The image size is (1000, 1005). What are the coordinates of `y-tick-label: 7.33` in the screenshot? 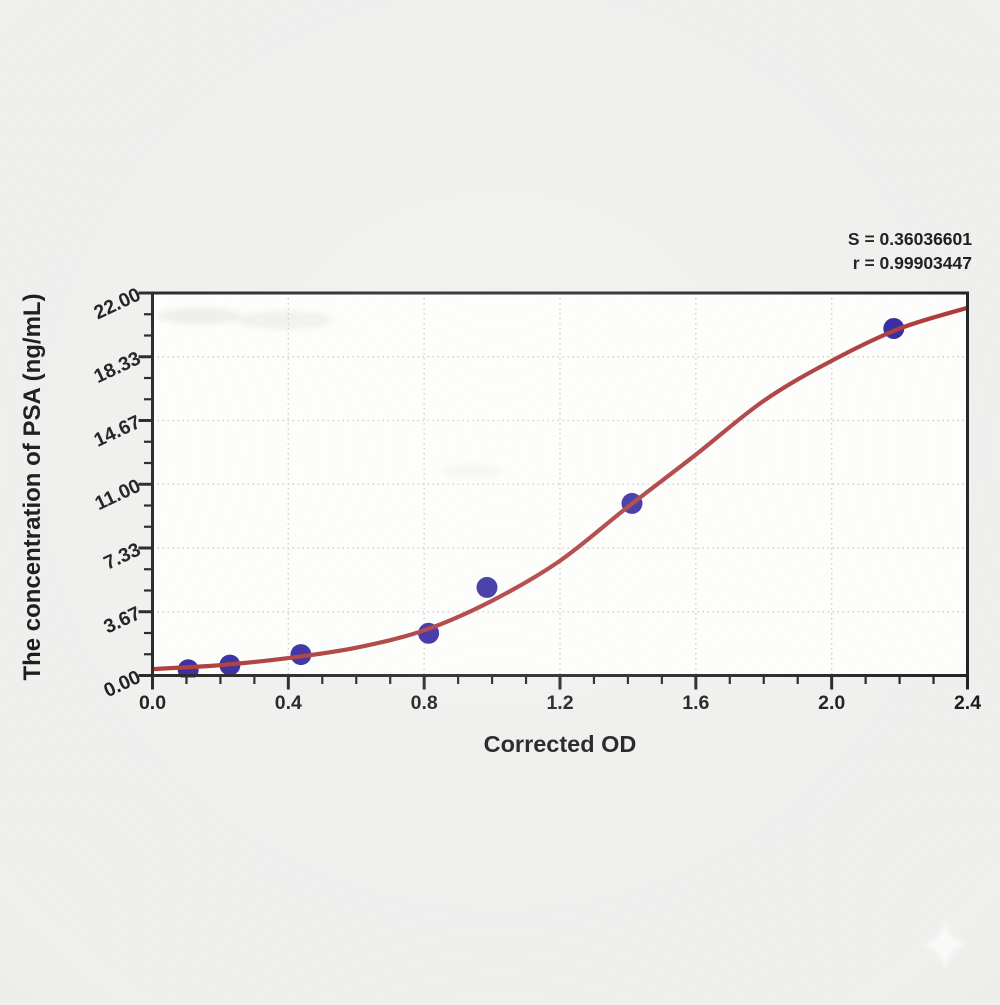 It's located at (122, 557).